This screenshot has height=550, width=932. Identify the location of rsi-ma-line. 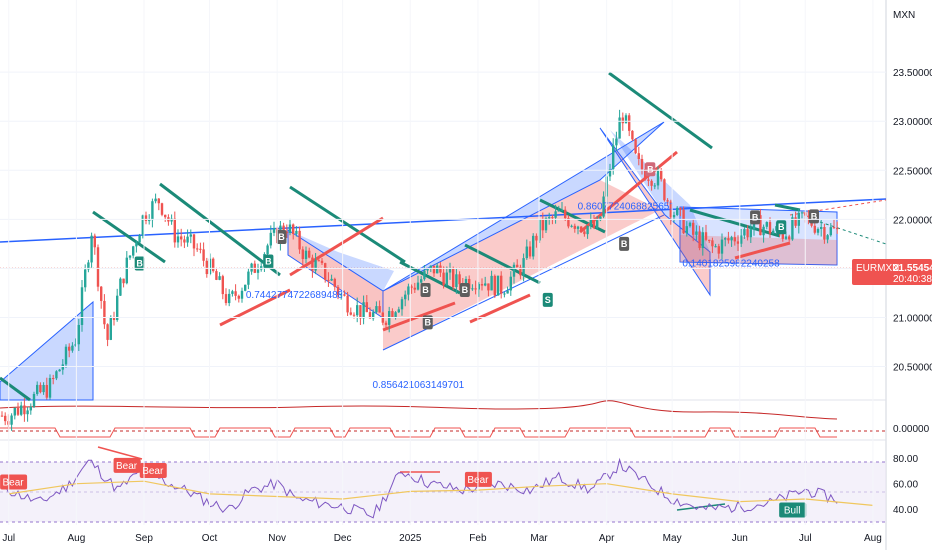
(440, 493).